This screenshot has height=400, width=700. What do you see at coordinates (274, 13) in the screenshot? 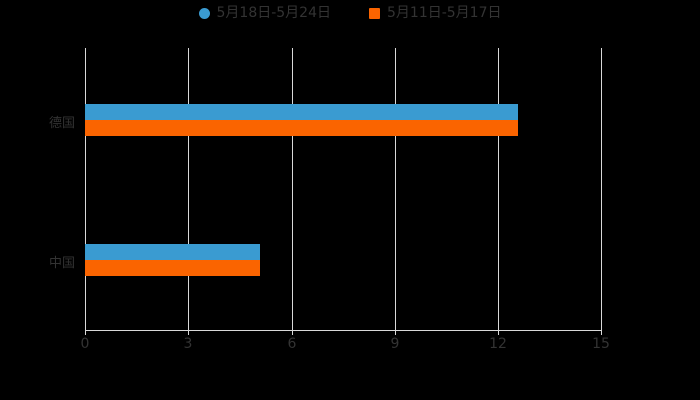
I see `legend-label-series-1: 5月18日-5月24日` at bounding box center [274, 13].